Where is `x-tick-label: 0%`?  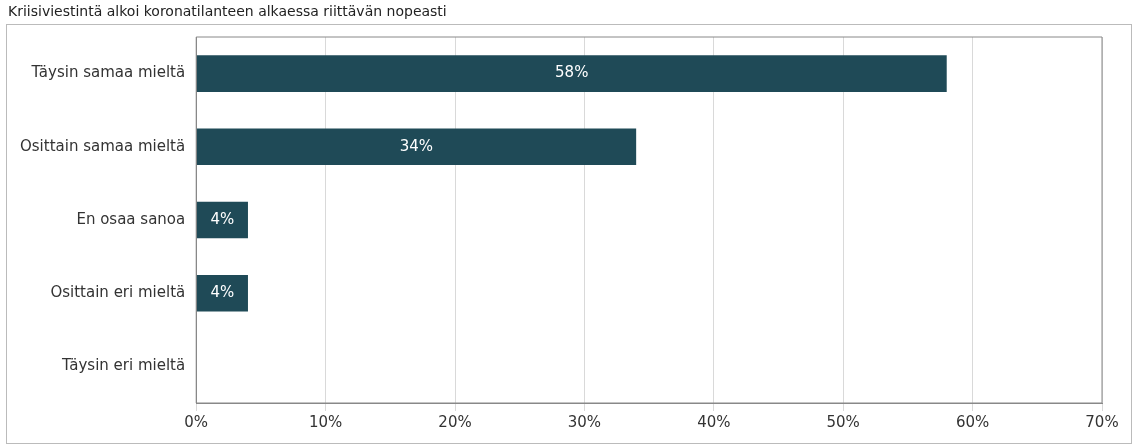 x-tick-label: 0% is located at coordinates (196, 421).